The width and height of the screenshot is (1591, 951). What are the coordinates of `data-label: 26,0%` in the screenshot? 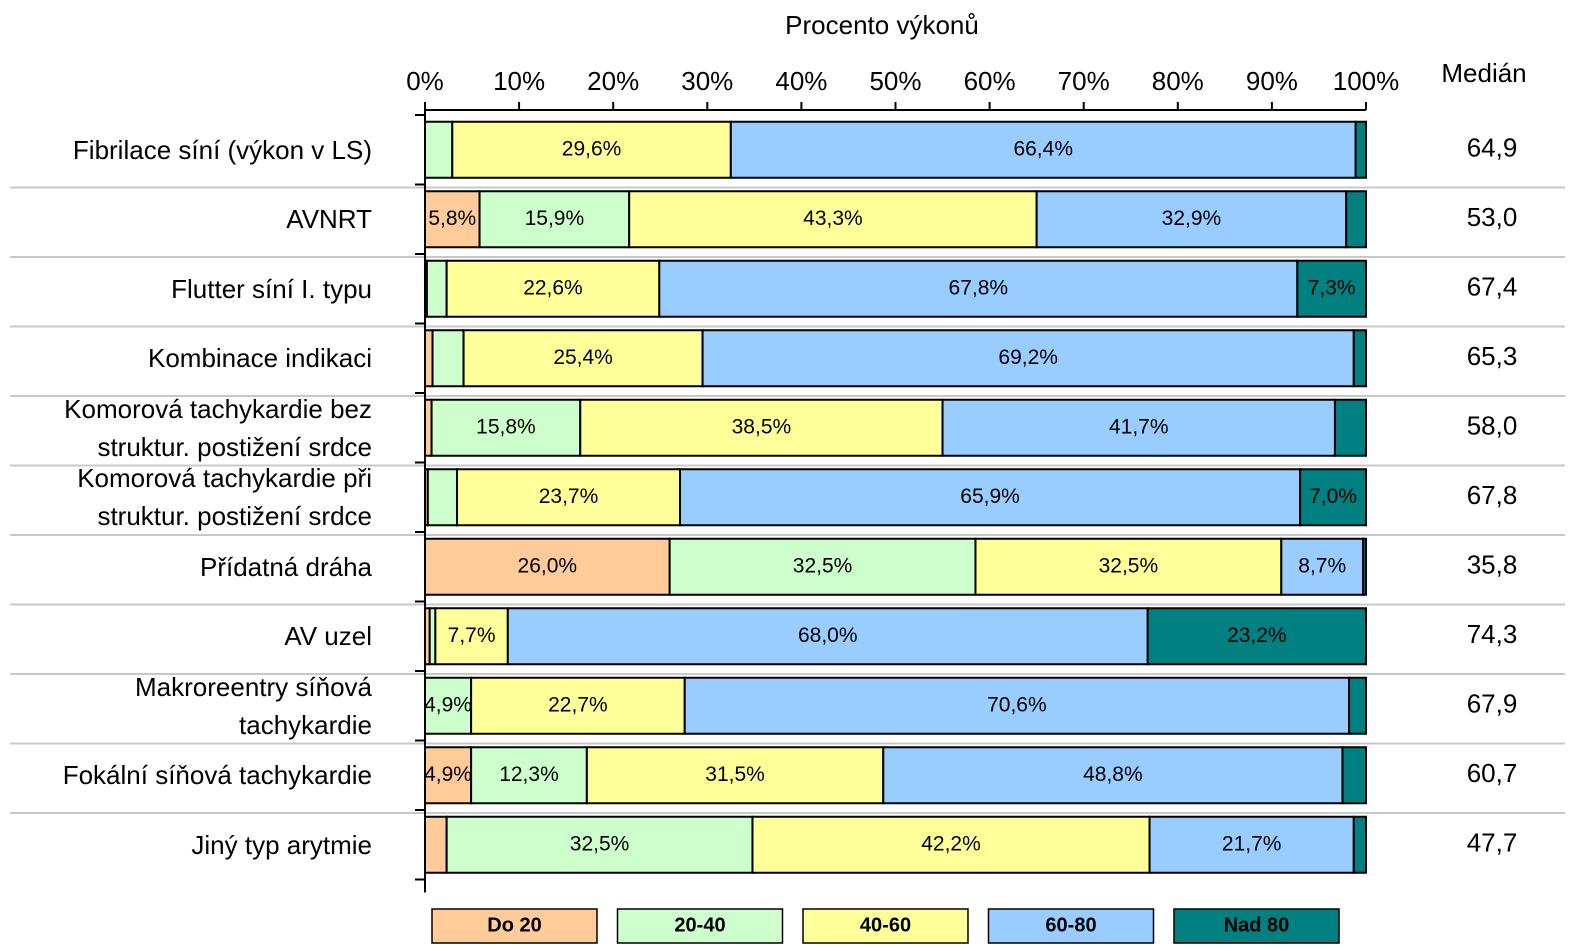 It's located at (548, 565).